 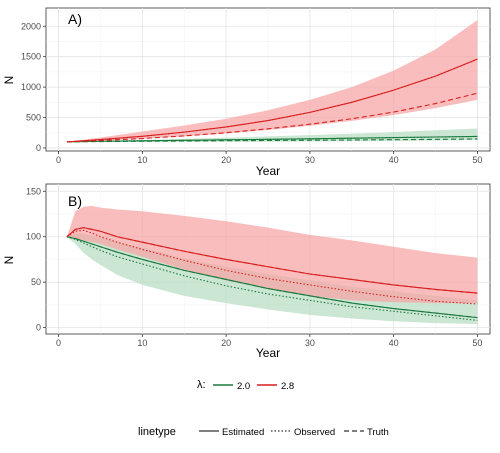 I want to click on legend-lambda-label-2-8: 2.8, so click(x=287, y=386).